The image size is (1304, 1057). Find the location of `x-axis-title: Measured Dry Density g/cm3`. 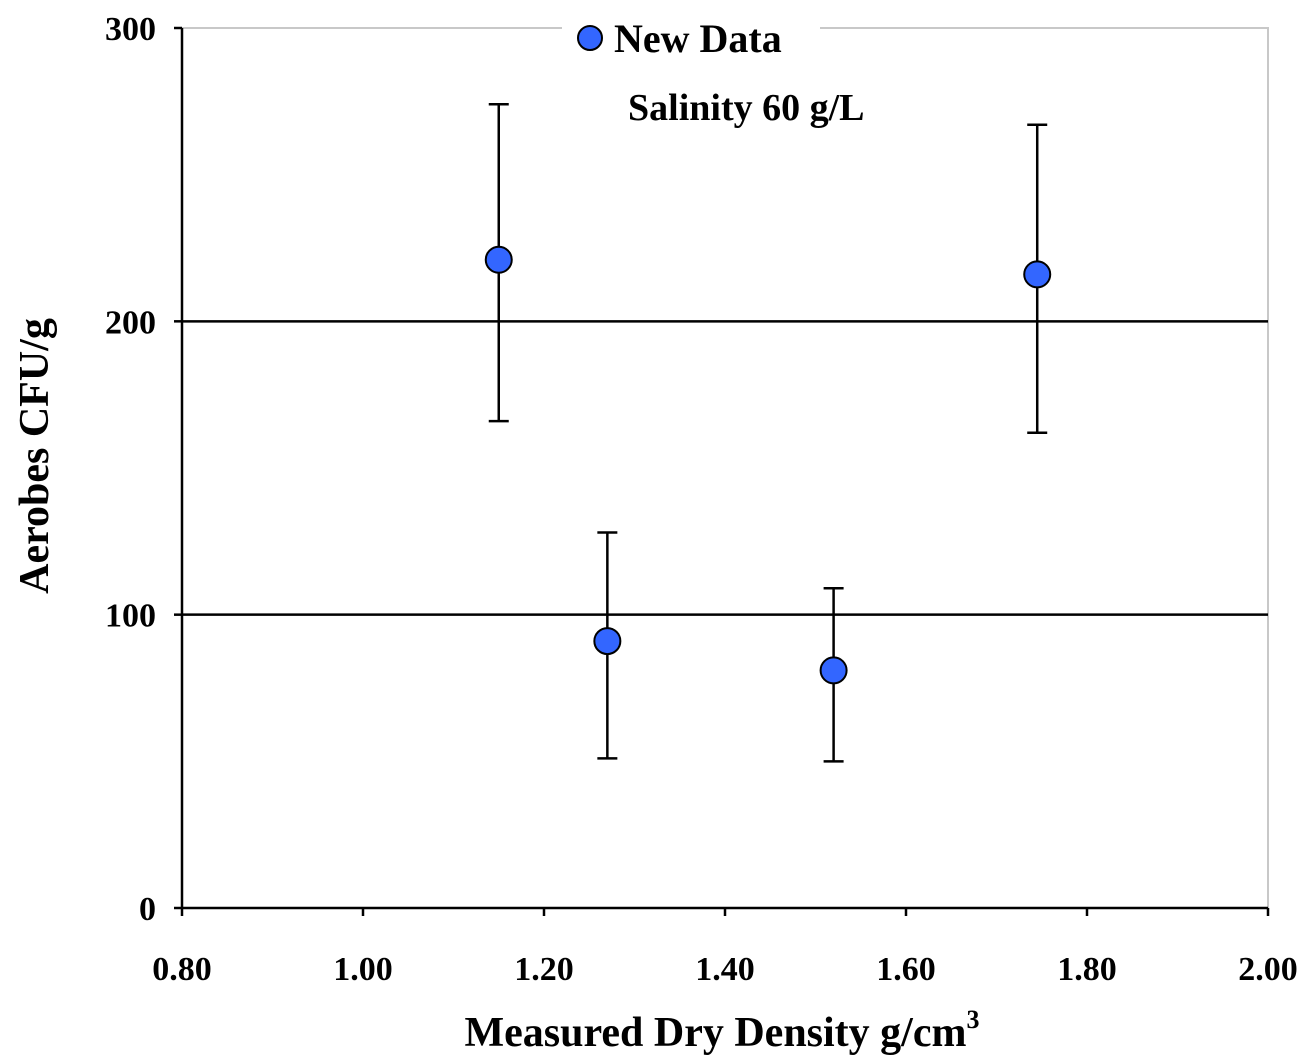

x-axis-title: Measured Dry Density g/cm3 is located at coordinates (722, 1030).